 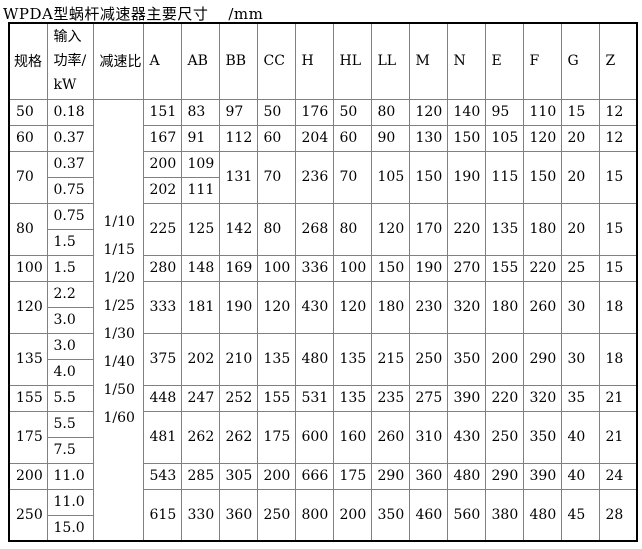 I want to click on dim-cell-HL: 100, so click(x=352, y=268).